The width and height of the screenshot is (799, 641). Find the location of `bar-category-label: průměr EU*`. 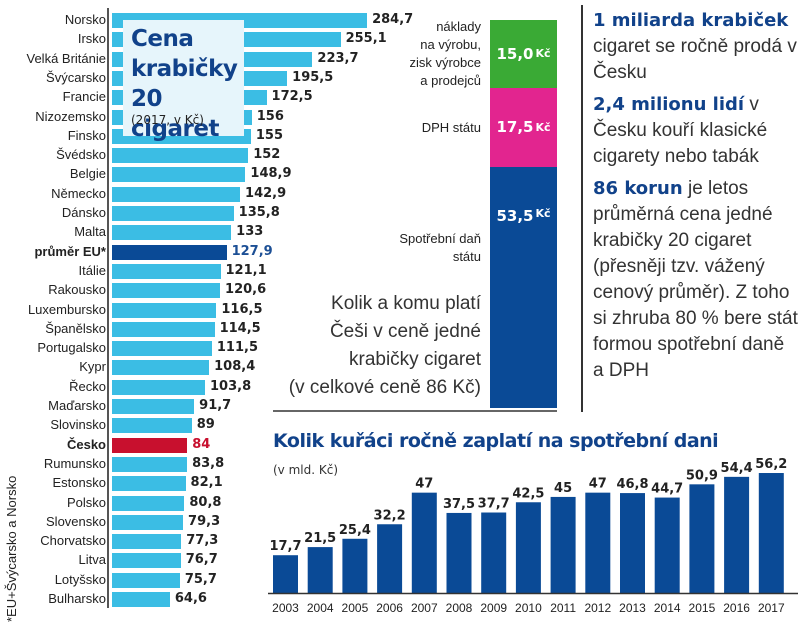

bar-category-label: průměr EU* is located at coordinates (70, 251).